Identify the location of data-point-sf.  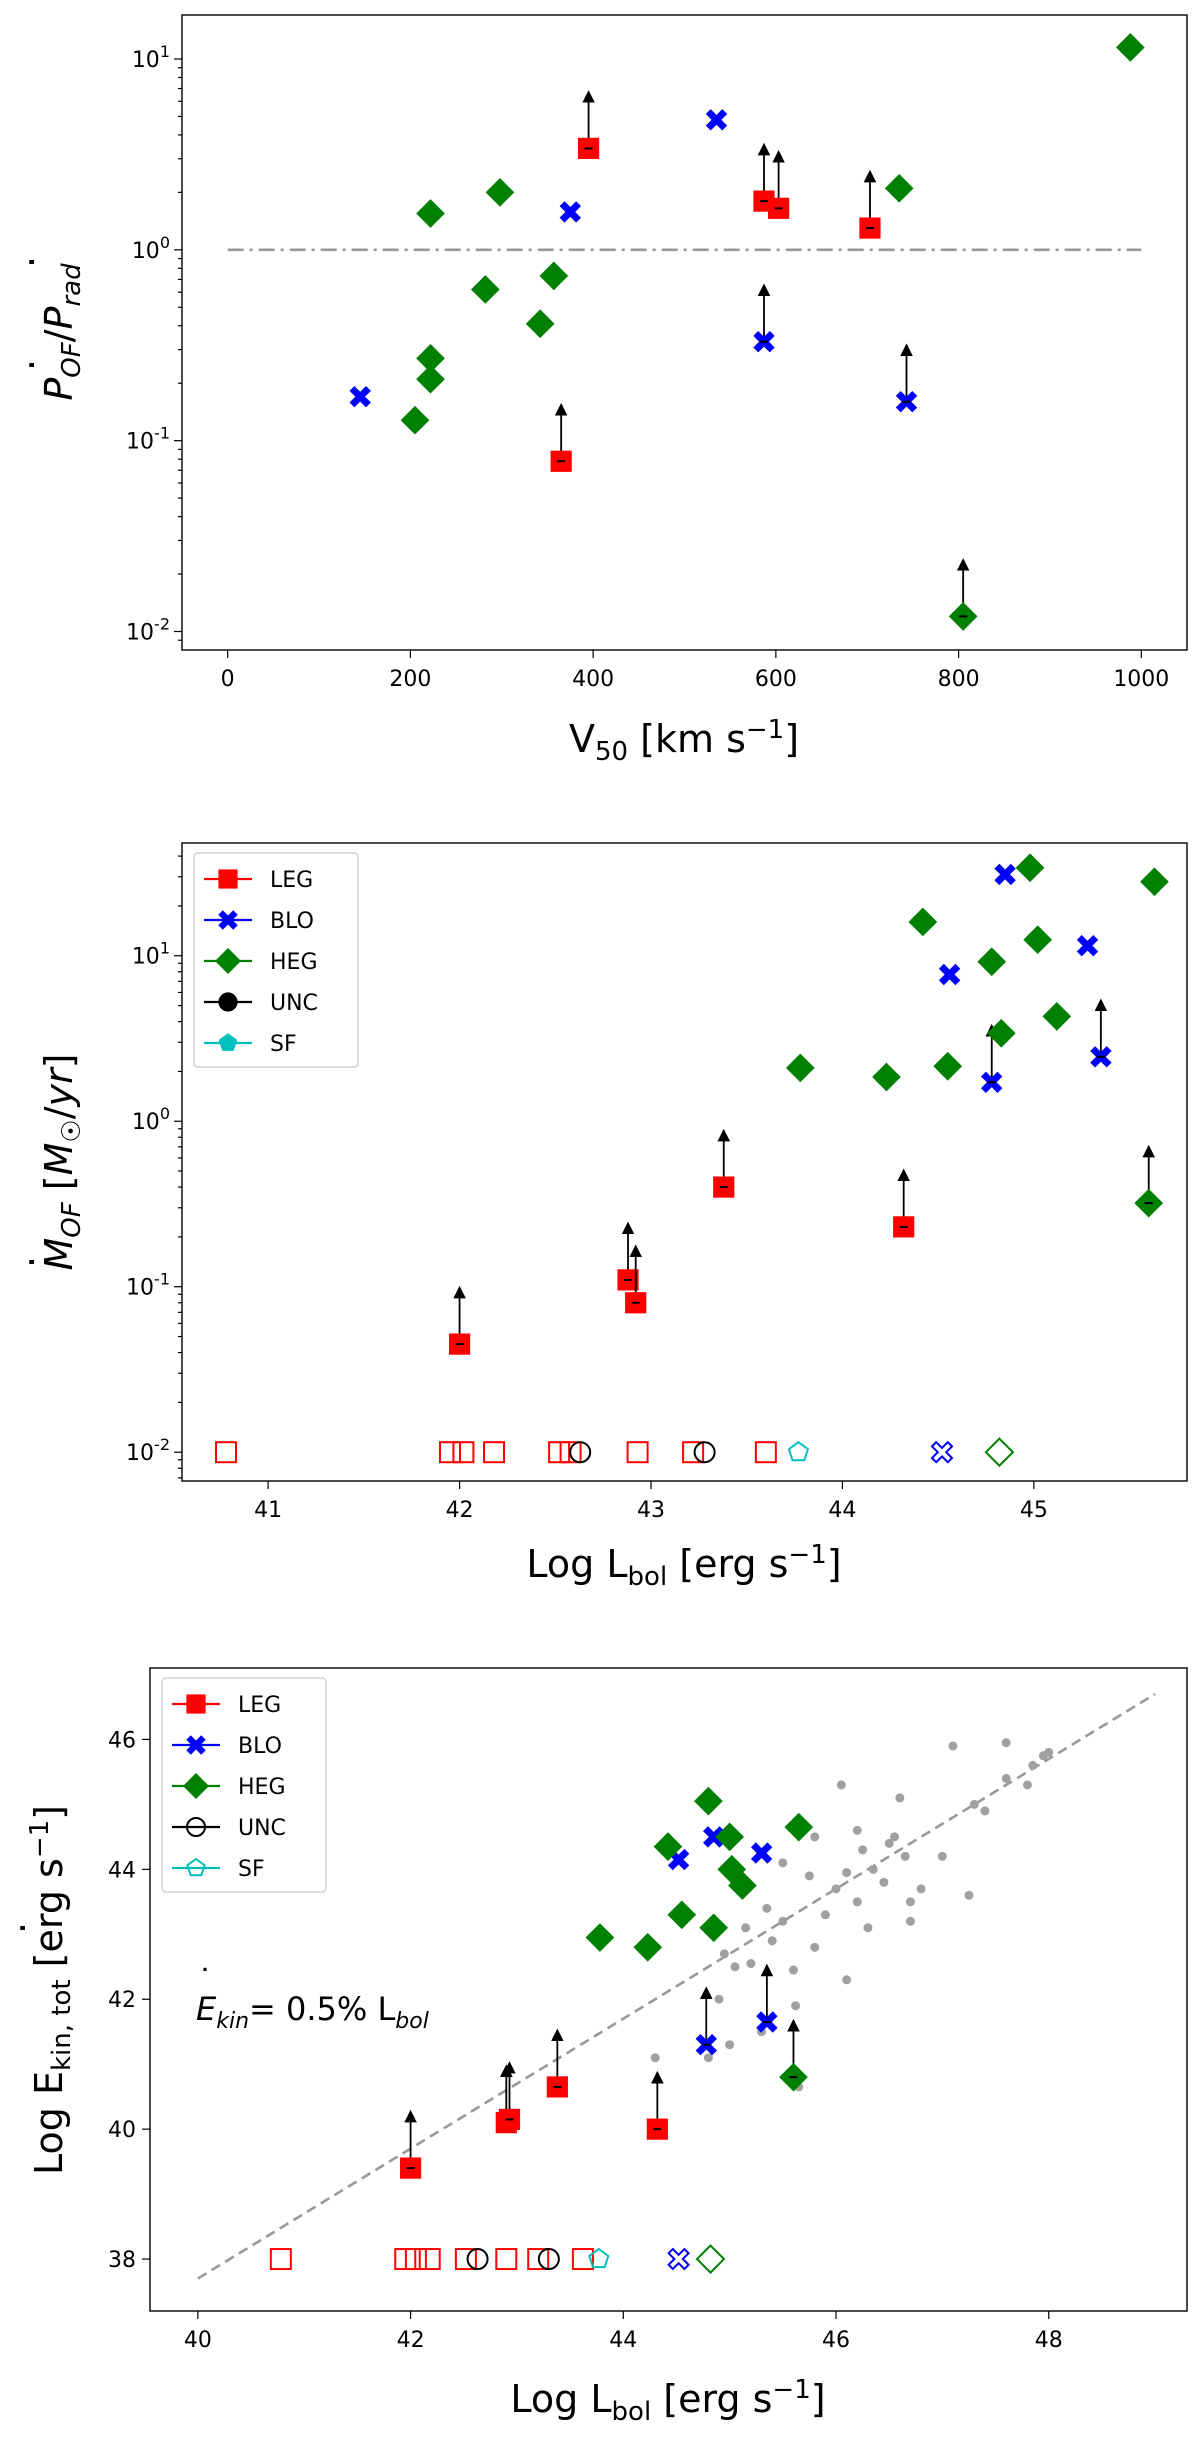
(599, 2258).